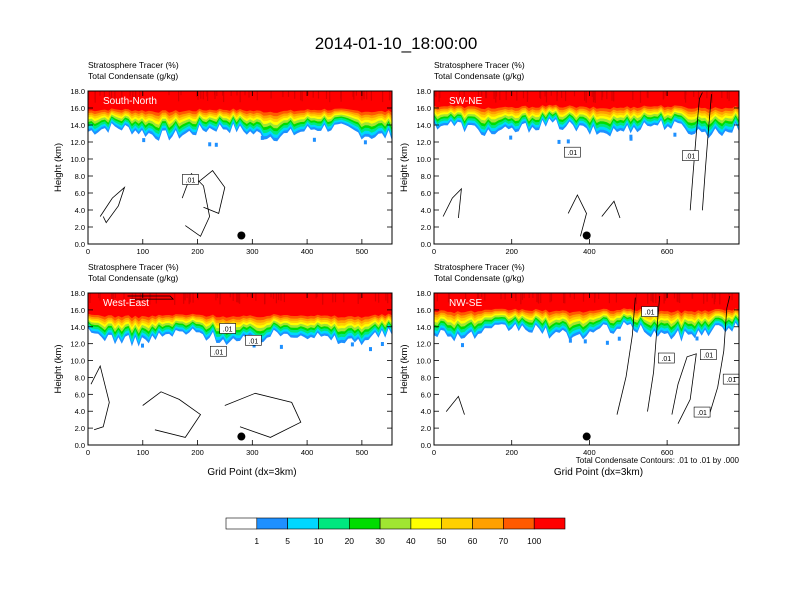 The height and width of the screenshot is (612, 792). I want to click on tracer-field, so click(586, 358).